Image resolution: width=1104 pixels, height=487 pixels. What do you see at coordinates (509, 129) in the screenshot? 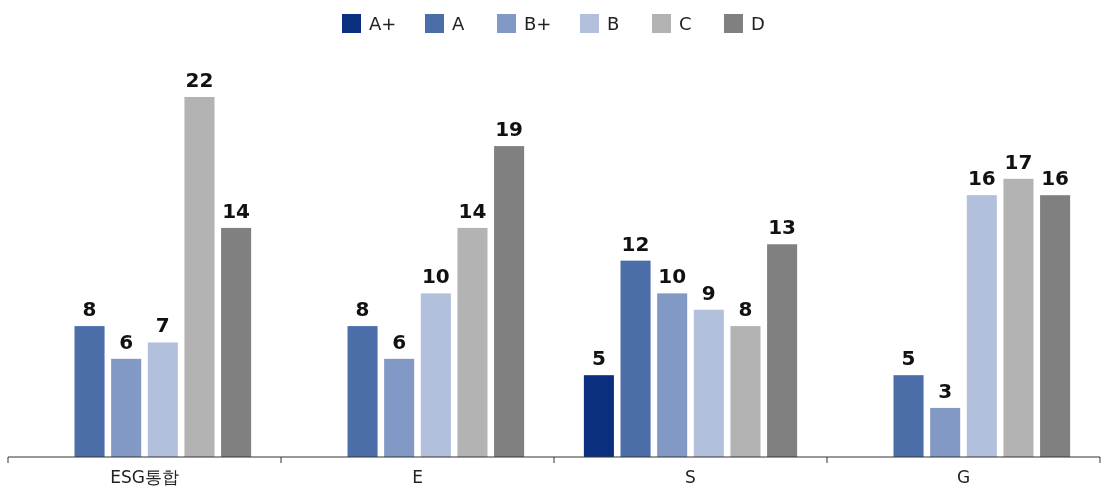
I see `data-label: 19` at bounding box center [509, 129].